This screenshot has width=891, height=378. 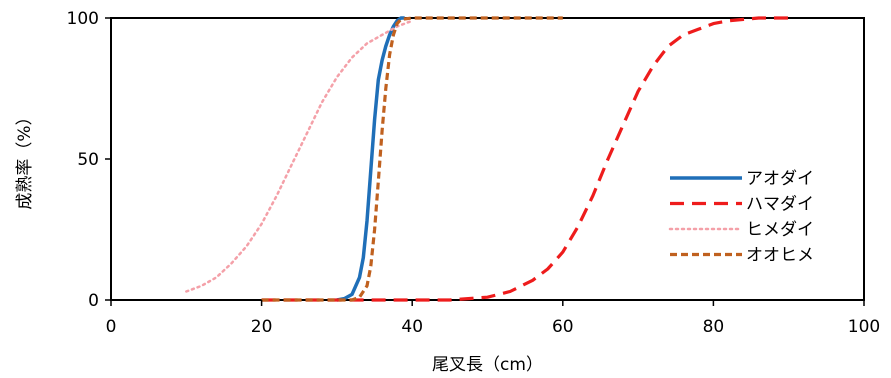 I want to click on x-tick-label: 80, so click(x=714, y=327).